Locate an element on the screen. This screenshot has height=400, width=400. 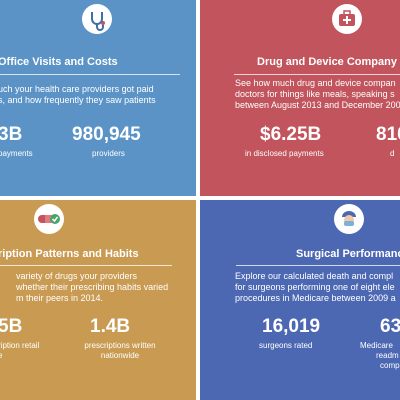
stat-label: ription retail e is located at coordinates (20, 350).